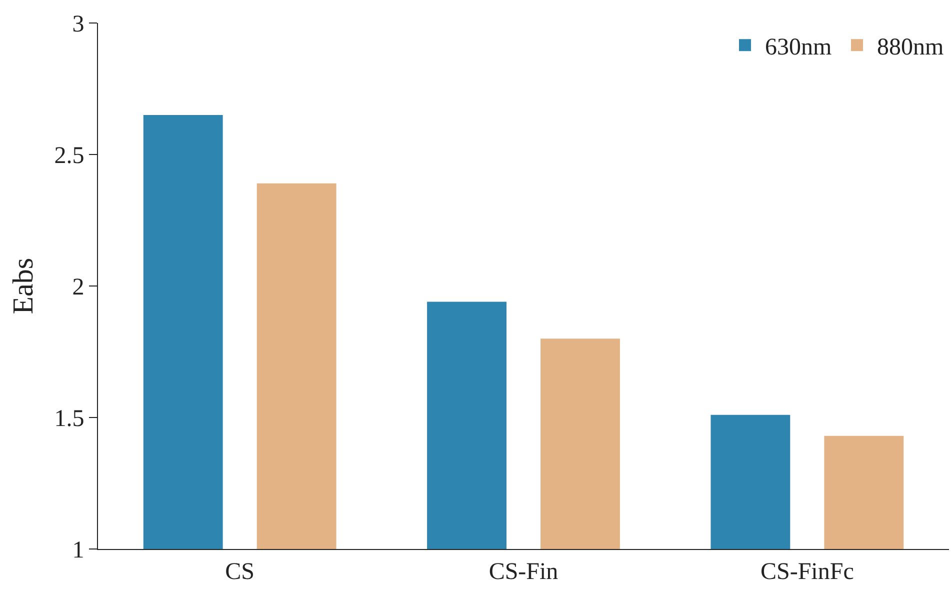 The image size is (951, 592). What do you see at coordinates (910, 47) in the screenshot?
I see `legend-label: 880nm` at bounding box center [910, 47].